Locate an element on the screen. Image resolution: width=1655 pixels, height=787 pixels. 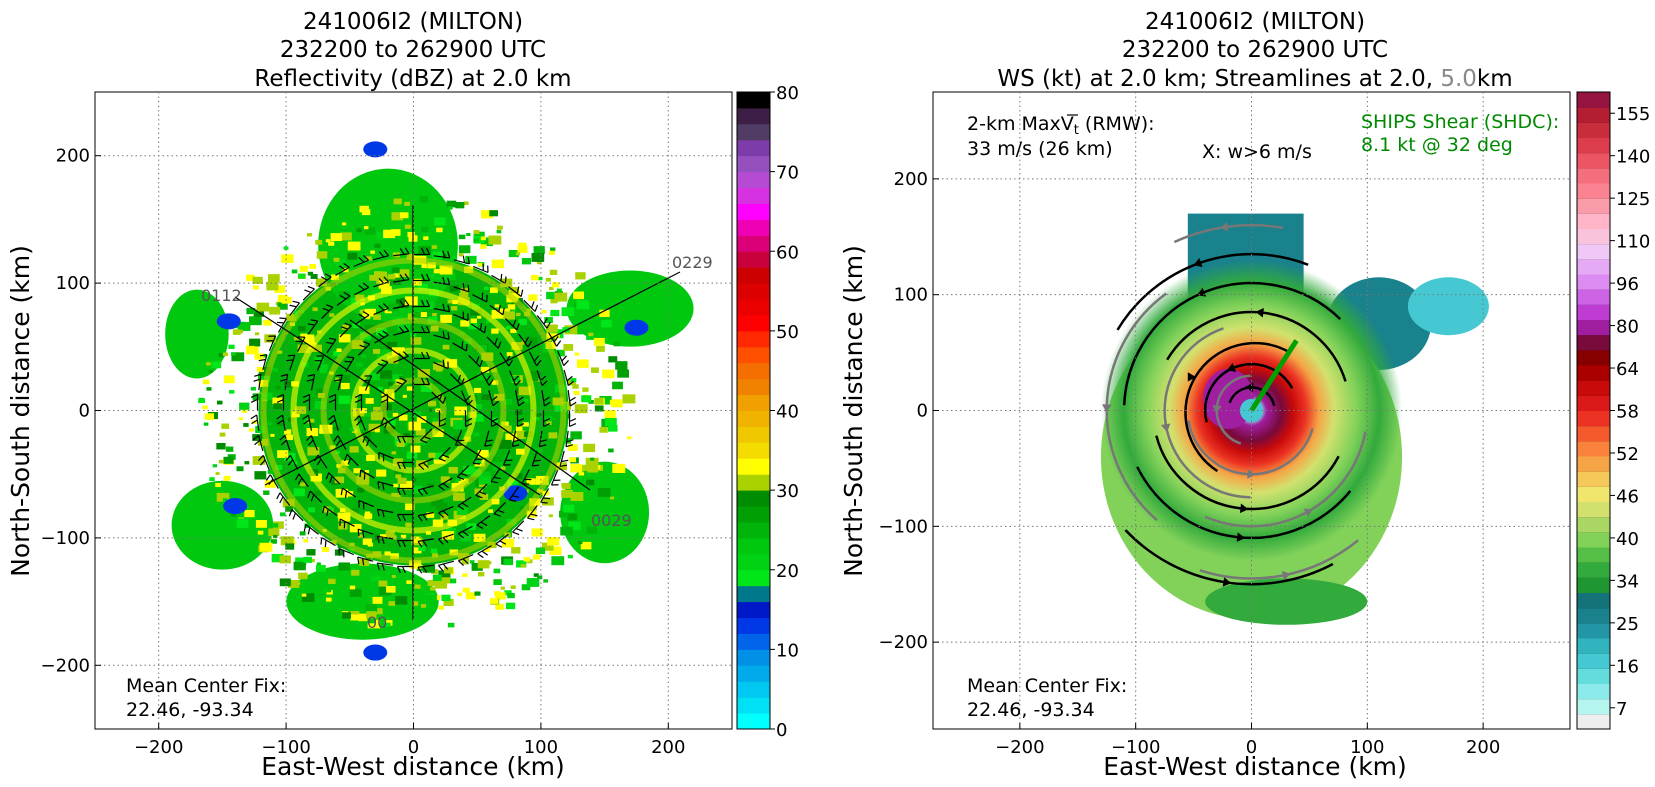
right-colorbar-bin is located at coordinates (1593, 221).